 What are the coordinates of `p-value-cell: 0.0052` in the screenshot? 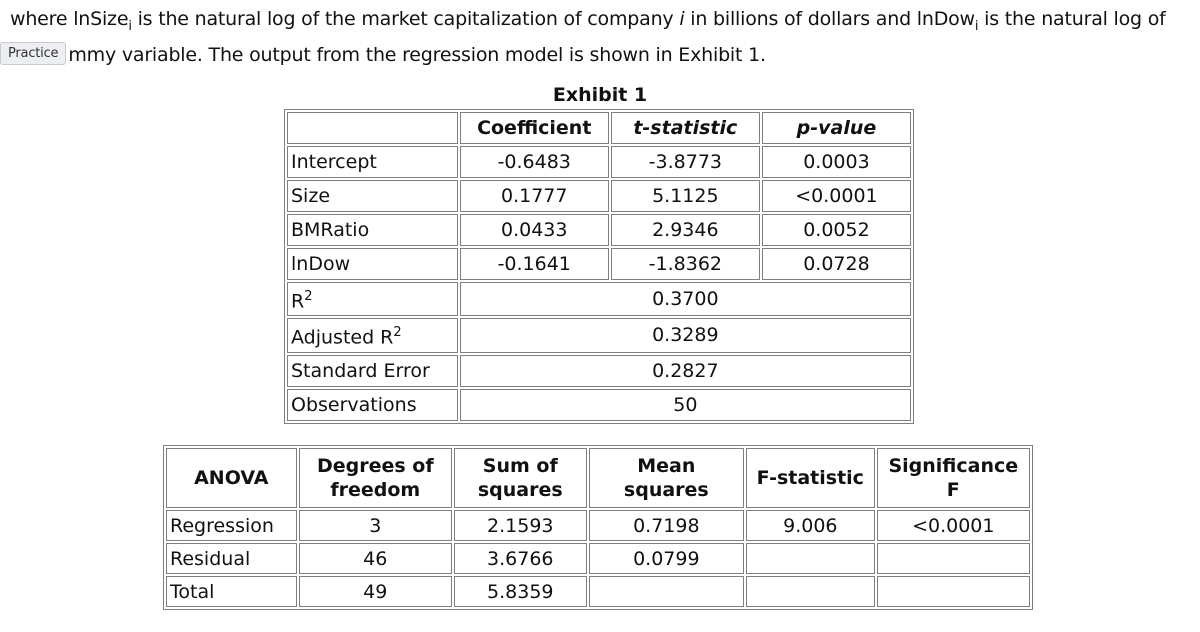 It's located at (836, 230).